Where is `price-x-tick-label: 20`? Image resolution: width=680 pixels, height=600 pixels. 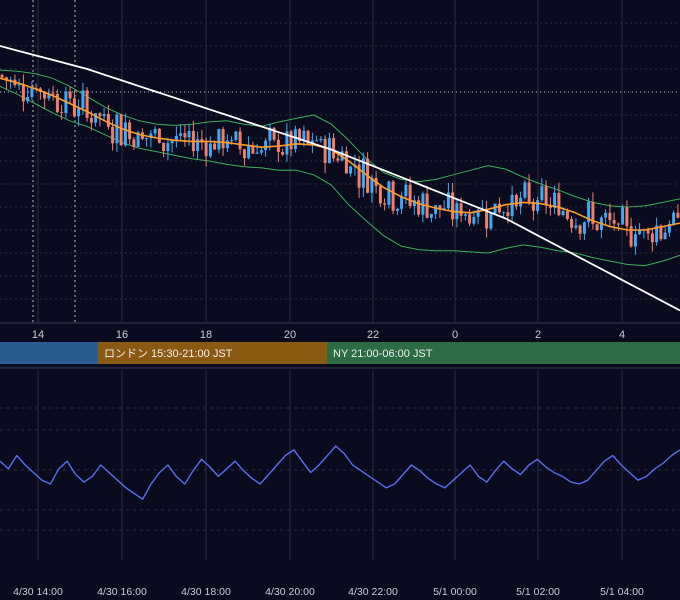 price-x-tick-label: 20 is located at coordinates (290, 335).